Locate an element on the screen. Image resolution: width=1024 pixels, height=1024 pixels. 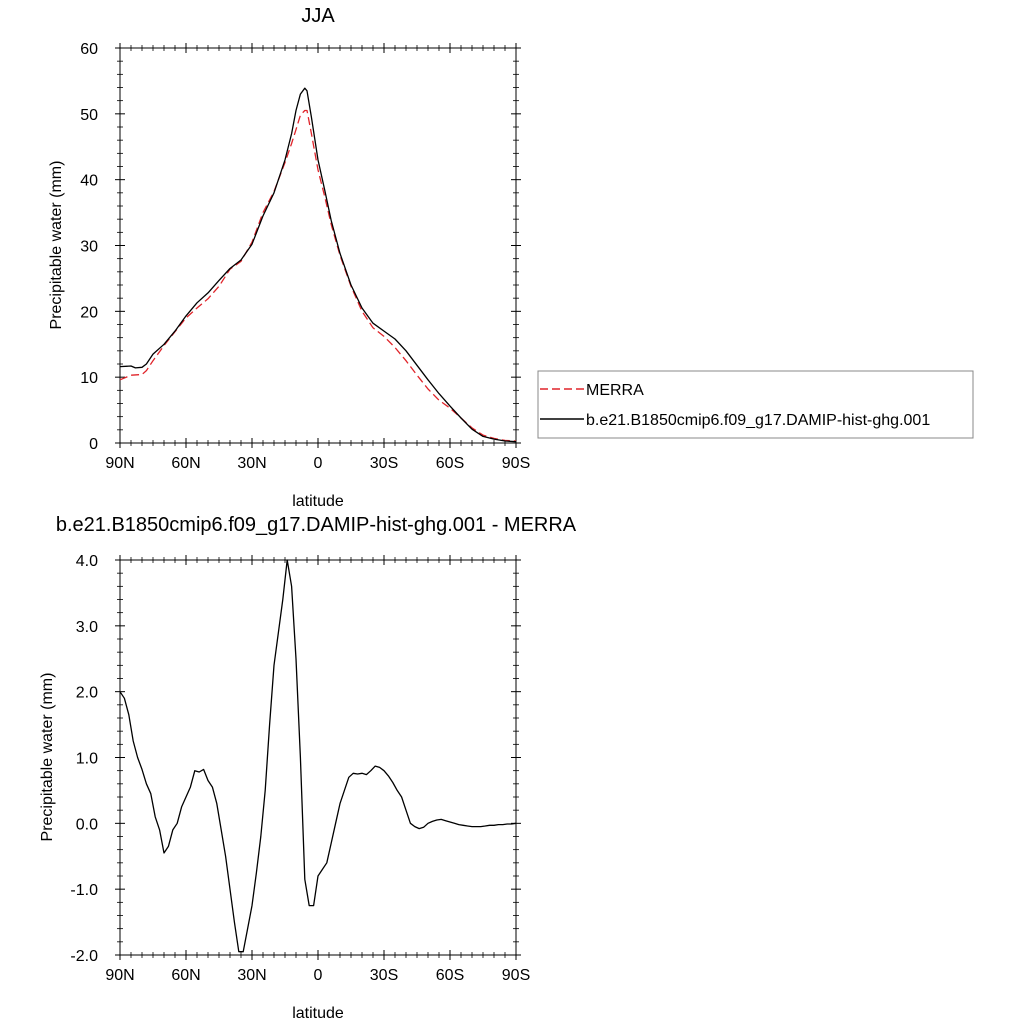
y-tick-label: 3.0 is located at coordinates (87, 627).